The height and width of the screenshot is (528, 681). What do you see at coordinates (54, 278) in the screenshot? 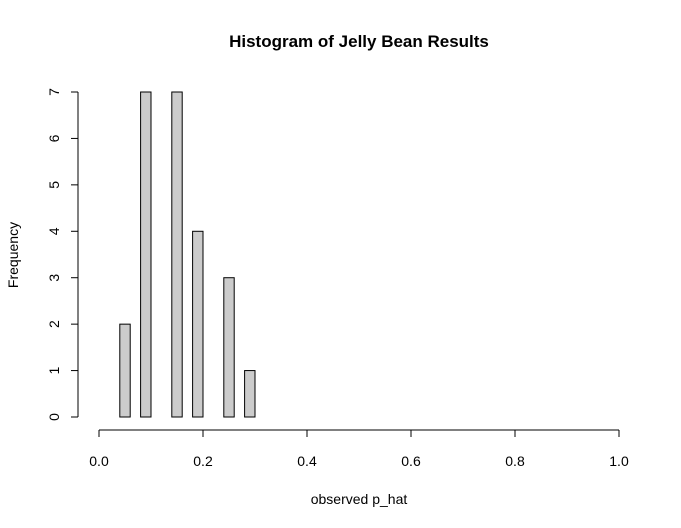
I see `y-tick-label: 3` at bounding box center [54, 278].